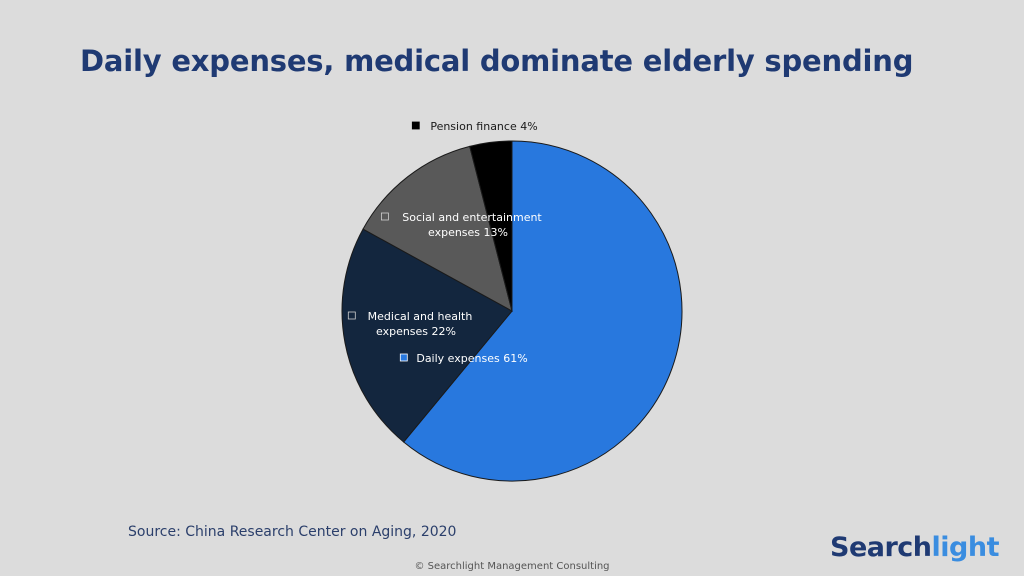  What do you see at coordinates (410, 324) in the screenshot?
I see `pie-label-medical: Medical and health expenses 22%` at bounding box center [410, 324].